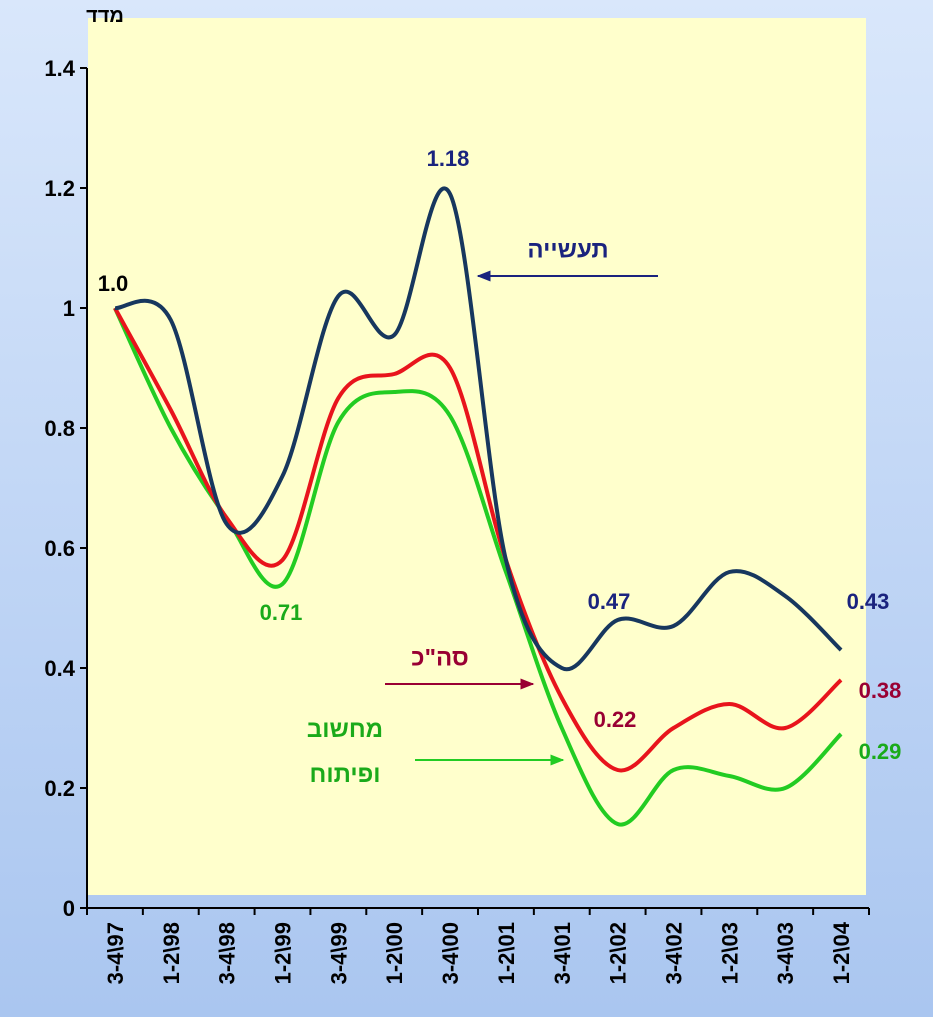 The height and width of the screenshot is (1017, 933). Describe the element at coordinates (283, 953) in the screenshot. I see `x-tick-label: 1-2\99` at that location.